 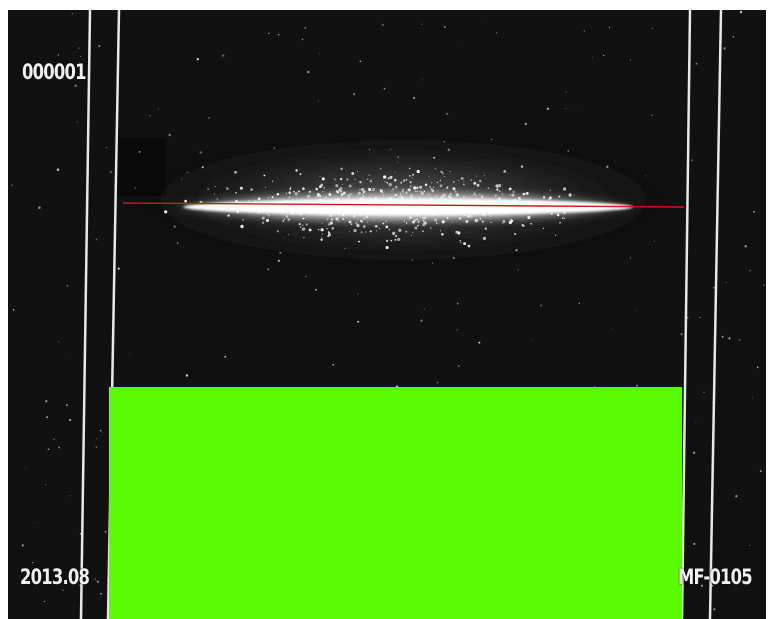 What do you see at coordinates (408, 207) in the screenshot?
I see `cloud-core` at bounding box center [408, 207].